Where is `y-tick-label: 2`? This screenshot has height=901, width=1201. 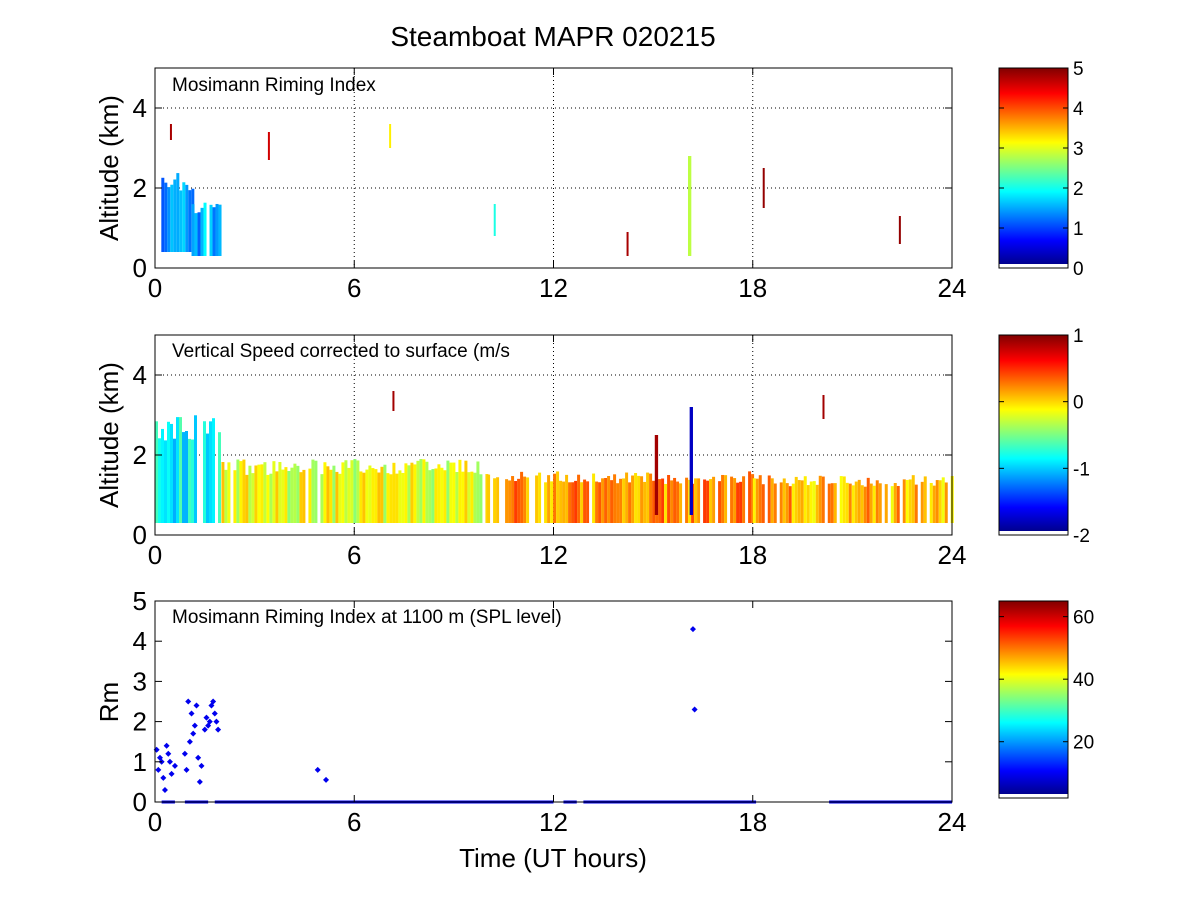
y-tick-label: 2 is located at coordinates (140, 455).